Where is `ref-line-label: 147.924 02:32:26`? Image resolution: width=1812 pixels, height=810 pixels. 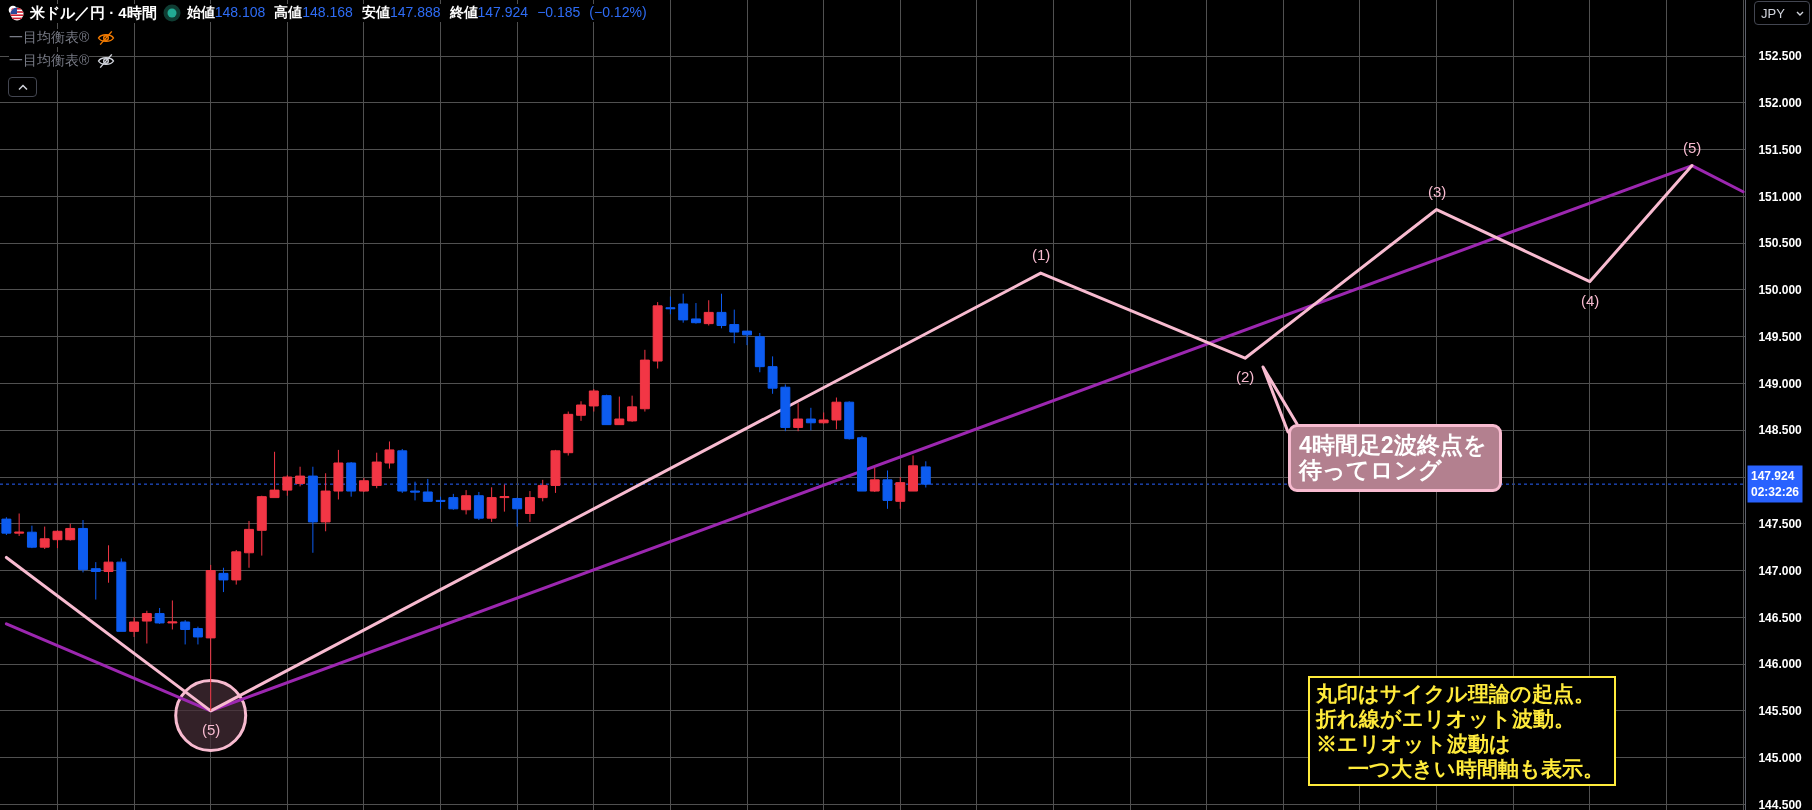 ref-line-label: 147.924 02:32:26 is located at coordinates (1775, 484).